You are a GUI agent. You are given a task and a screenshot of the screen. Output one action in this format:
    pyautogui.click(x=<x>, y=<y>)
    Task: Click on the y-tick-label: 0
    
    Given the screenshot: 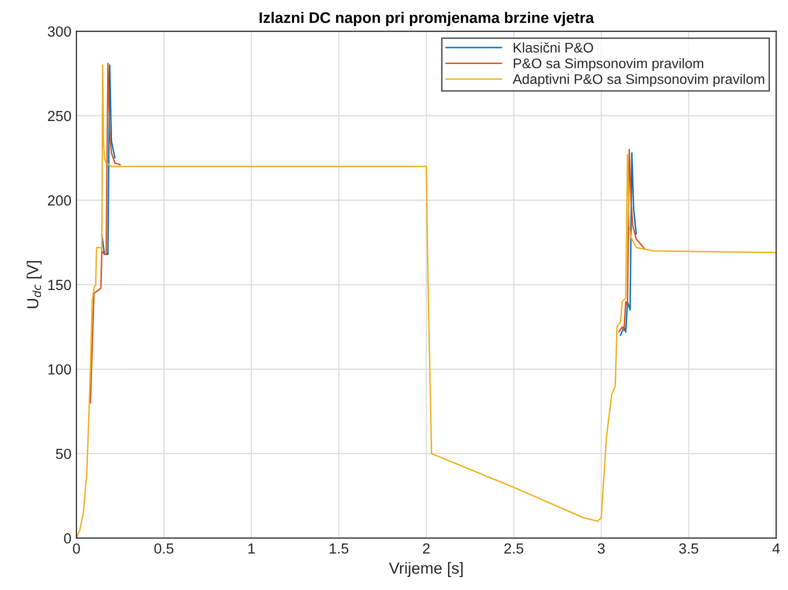 What is the action you would take?
    pyautogui.click(x=68, y=538)
    